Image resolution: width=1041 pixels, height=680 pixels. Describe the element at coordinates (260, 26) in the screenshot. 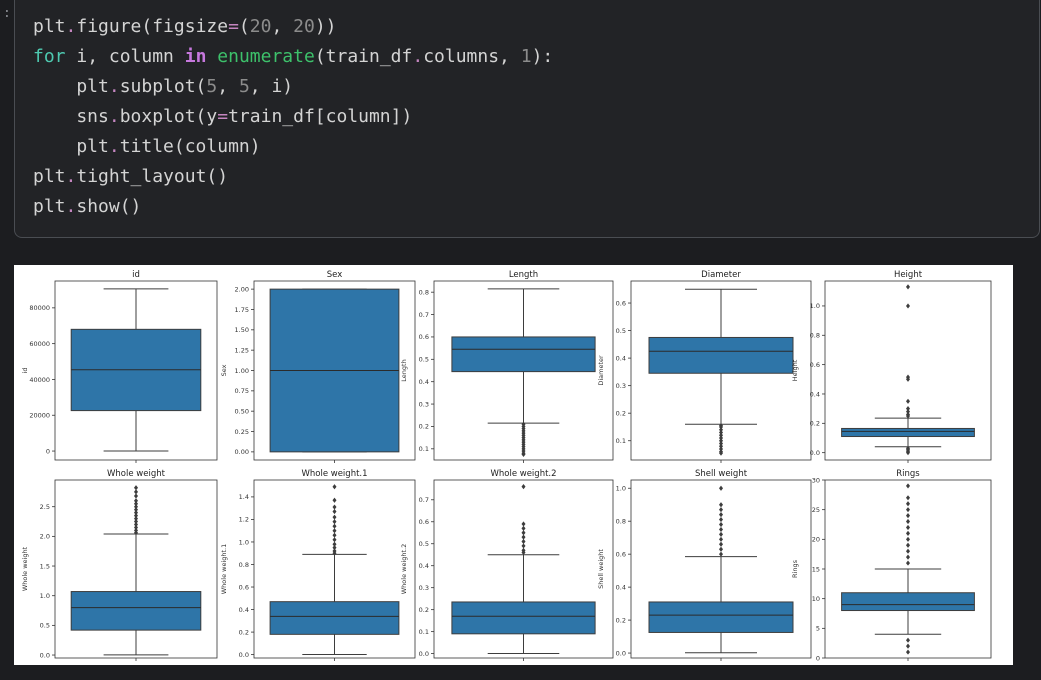

I see `code-token: 20` at that location.